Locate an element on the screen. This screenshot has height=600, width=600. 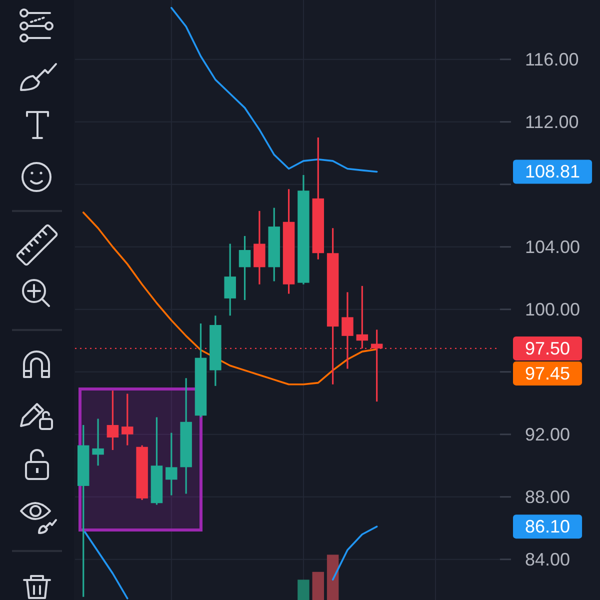
text: 108.81 is located at coordinates (552, 172).